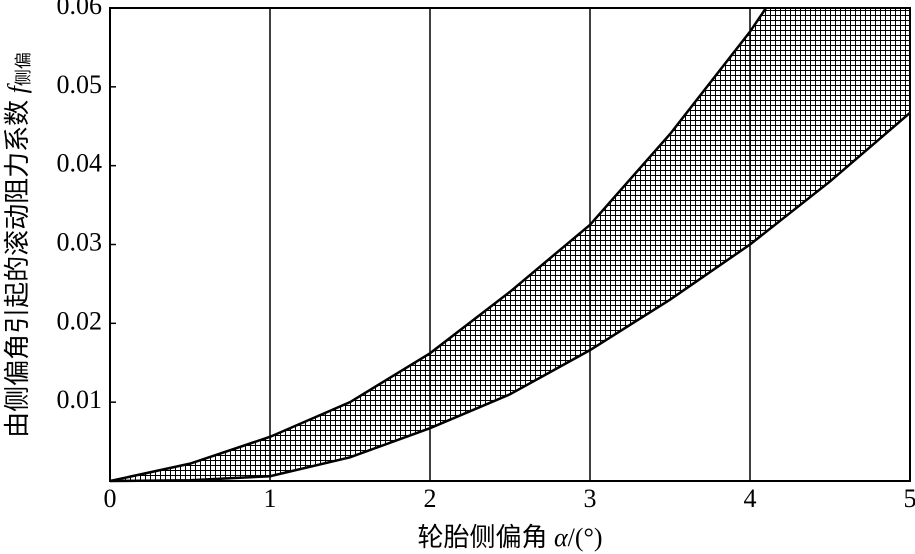 The height and width of the screenshot is (554, 915). What do you see at coordinates (80, 399) in the screenshot?
I see `y-tick-label: 0.01` at bounding box center [80, 399].